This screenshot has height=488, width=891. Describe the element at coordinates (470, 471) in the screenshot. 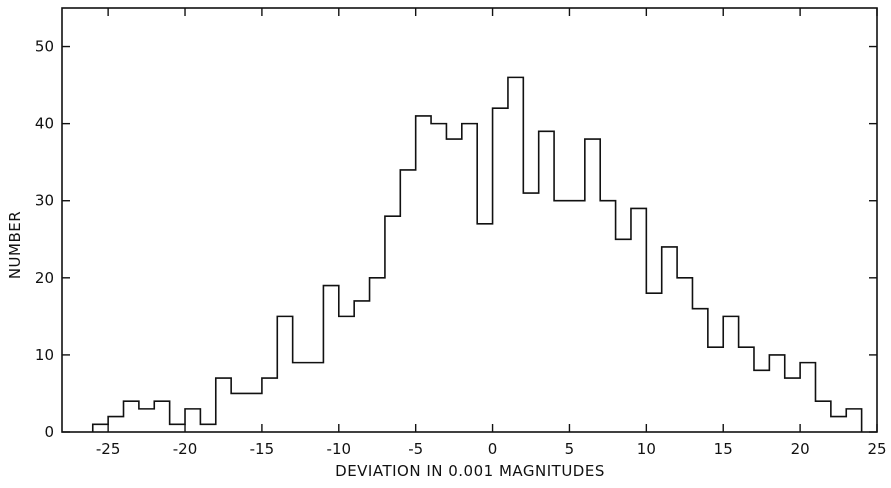

I see `x-axis-label: DEVIATION IN 0.001 MAGNITUDES` at that location.